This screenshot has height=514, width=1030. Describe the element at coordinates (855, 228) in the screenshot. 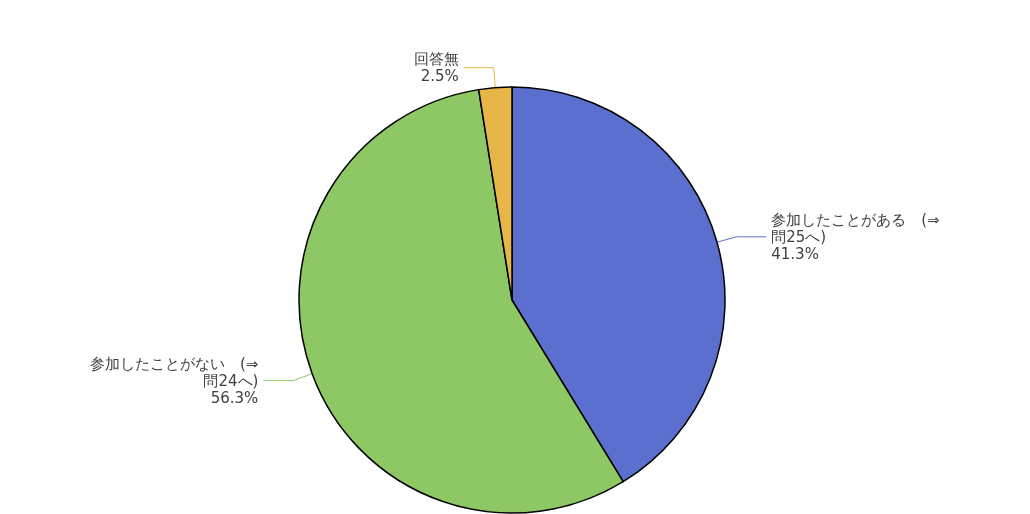

I see `slice-label: 参加したことがある (⇒問25へ)` at that location.